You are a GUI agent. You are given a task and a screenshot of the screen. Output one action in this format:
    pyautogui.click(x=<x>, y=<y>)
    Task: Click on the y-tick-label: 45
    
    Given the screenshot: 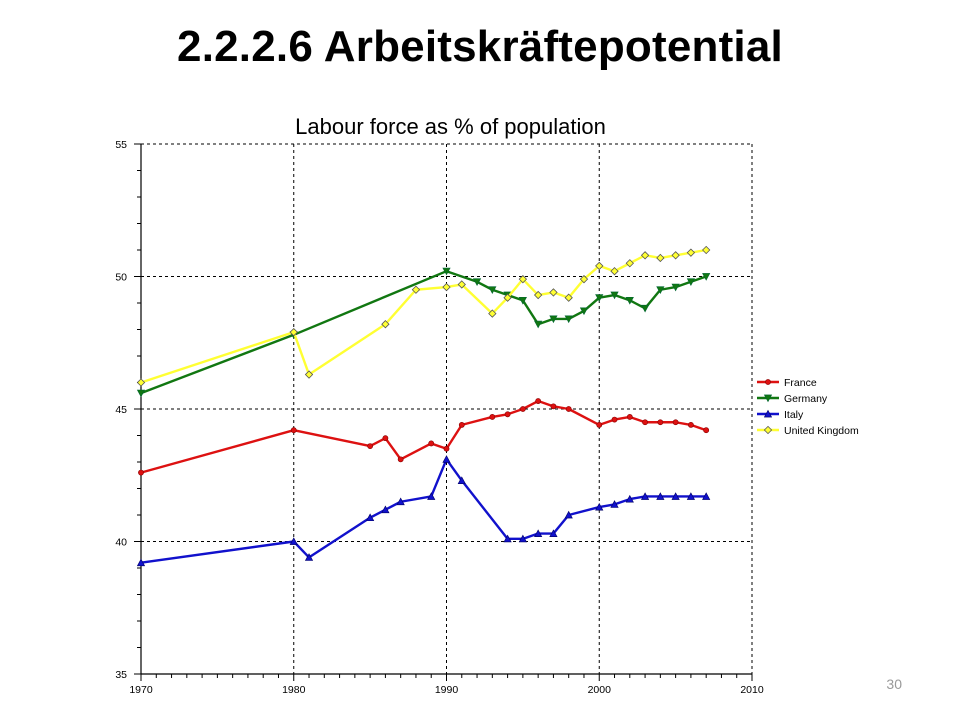 What is the action you would take?
    pyautogui.click(x=121, y=410)
    